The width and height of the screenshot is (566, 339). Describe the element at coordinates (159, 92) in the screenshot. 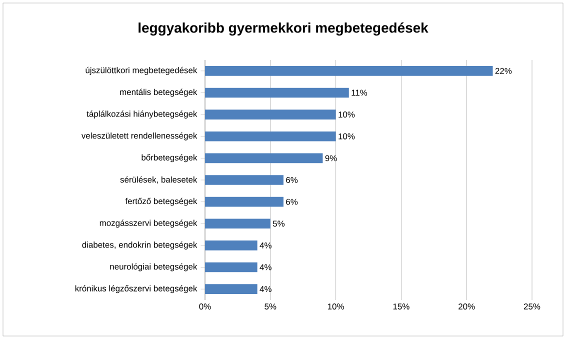

I see `y-tick-label: mentális betegségek` at that location.